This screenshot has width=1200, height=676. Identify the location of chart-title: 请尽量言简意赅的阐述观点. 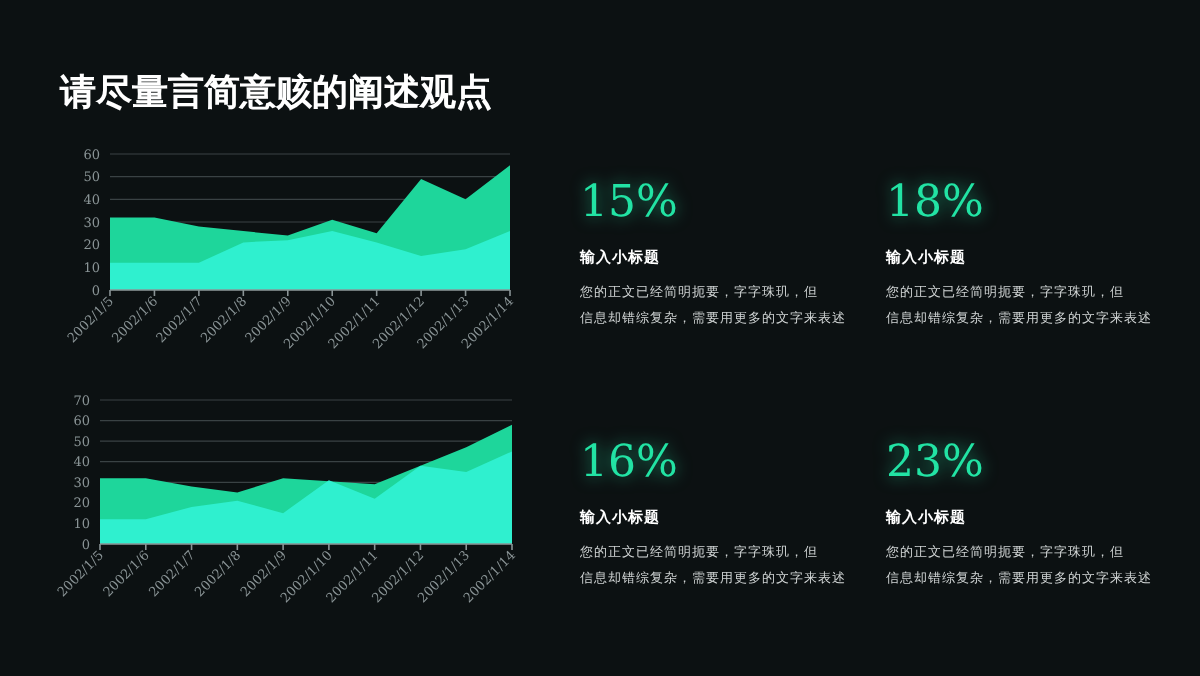
(275, 93).